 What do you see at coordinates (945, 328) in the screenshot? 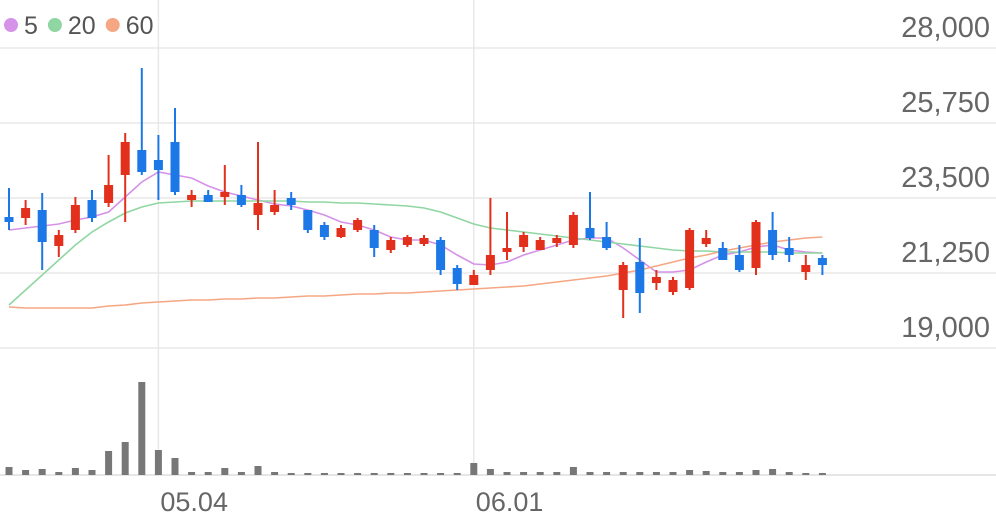
I see `y-tick-label: 19,000` at bounding box center [945, 328].